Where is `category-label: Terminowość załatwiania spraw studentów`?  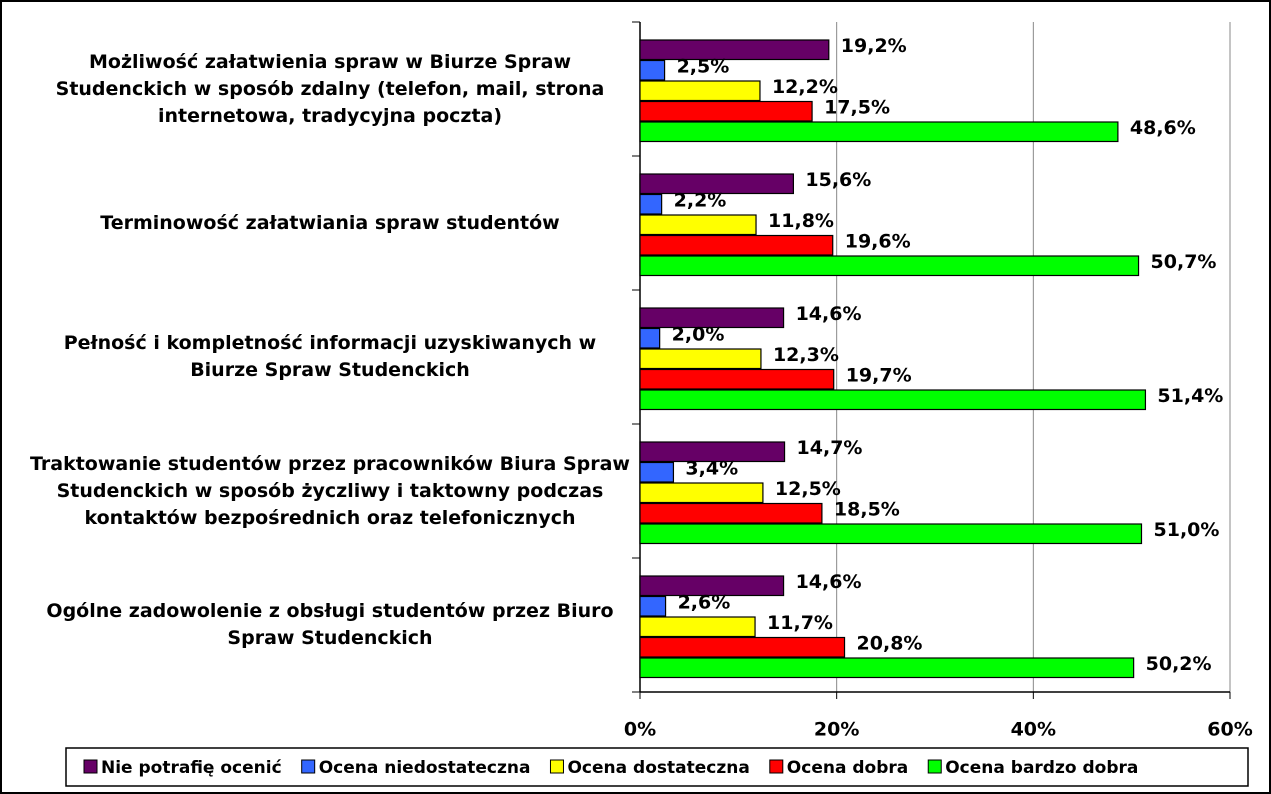
category-label: Terminowość załatwiania spraw studentów is located at coordinates (330, 222).